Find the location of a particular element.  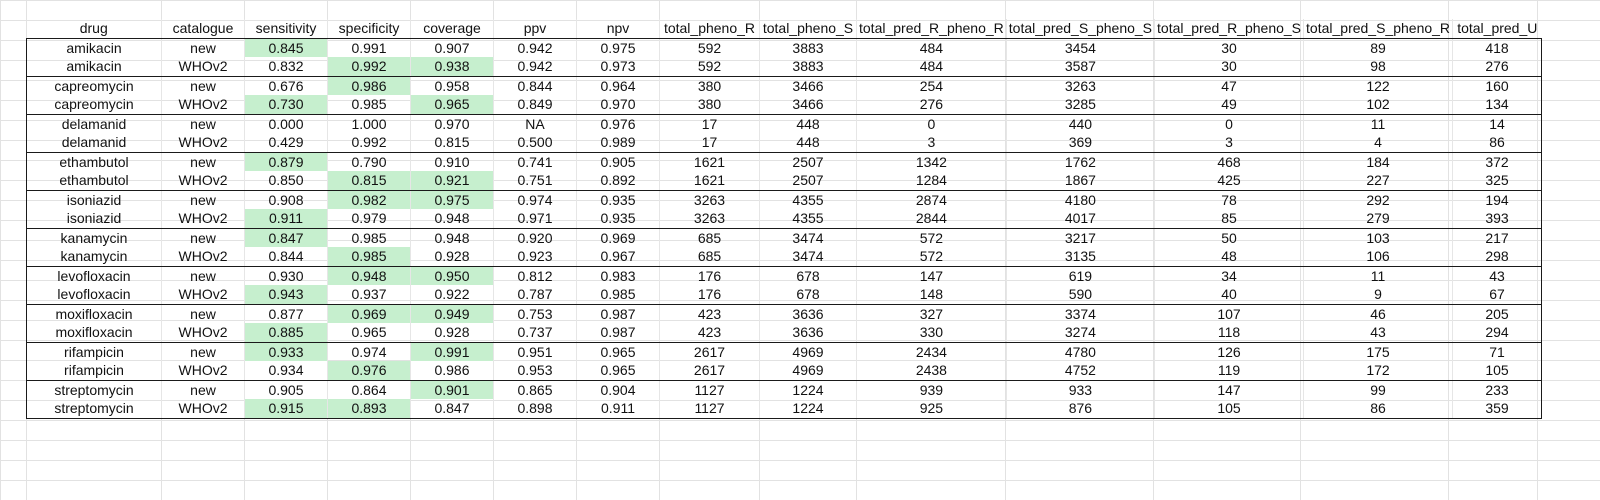

cell-total-pred-R-pheno-R: 330 is located at coordinates (931, 333).